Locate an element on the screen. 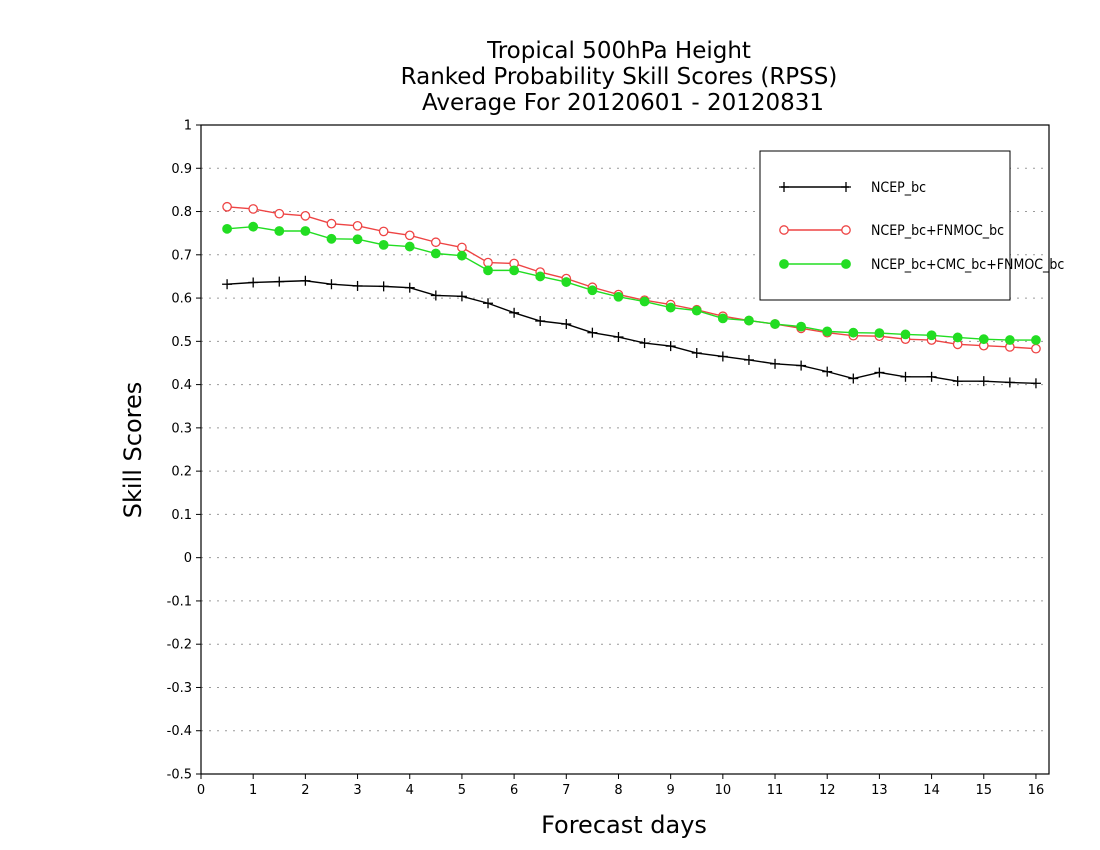 The width and height of the screenshot is (1100, 850). title-line-3: Average For 20120601 - 20120831 is located at coordinates (623, 103).